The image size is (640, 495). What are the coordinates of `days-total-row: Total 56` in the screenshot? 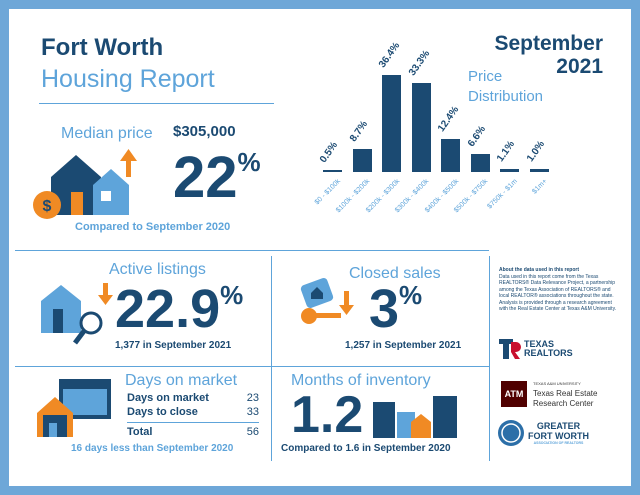 It's located at (193, 430).